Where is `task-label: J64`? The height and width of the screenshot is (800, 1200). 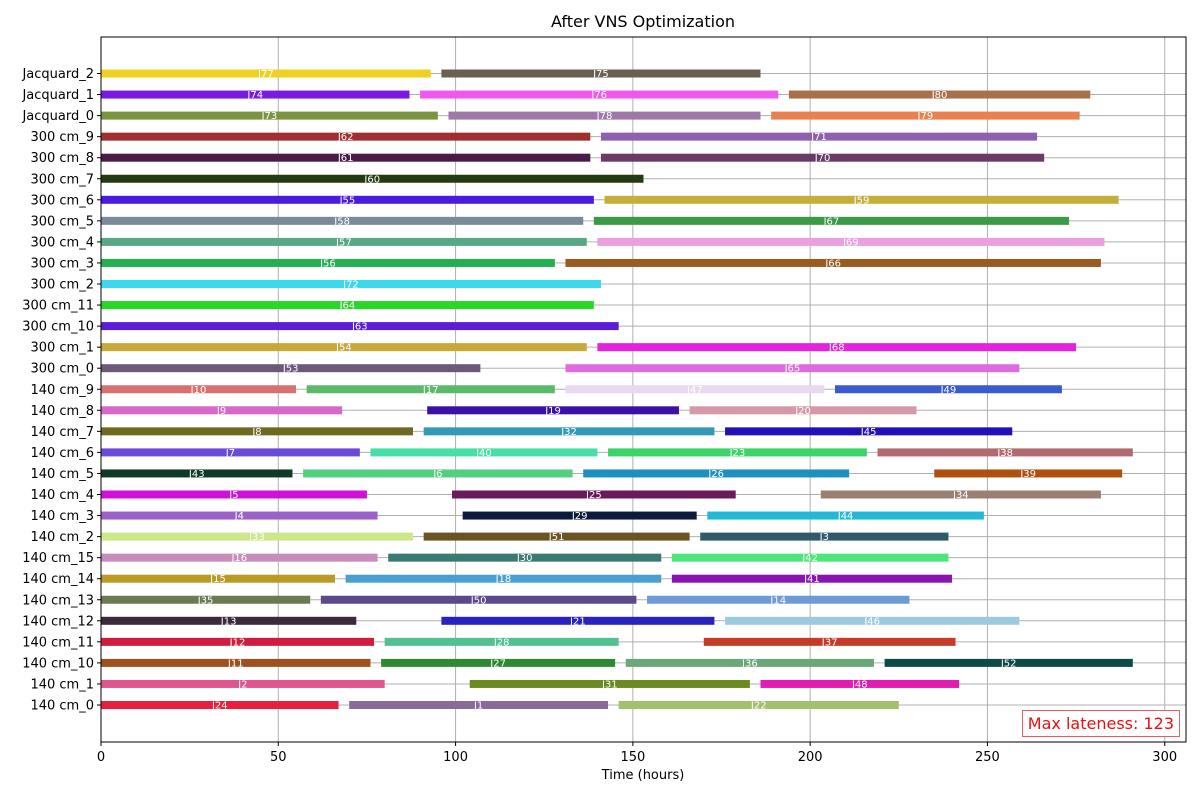
task-label: J64 is located at coordinates (347, 306).